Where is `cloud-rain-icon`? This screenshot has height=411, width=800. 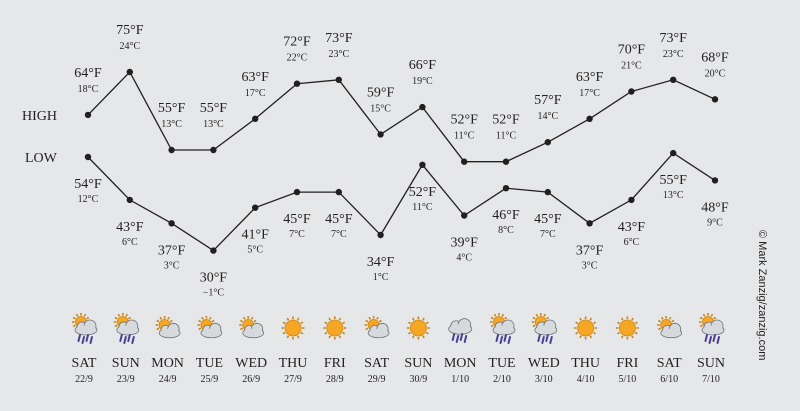
cloud-rain-icon is located at coordinates (460, 330).